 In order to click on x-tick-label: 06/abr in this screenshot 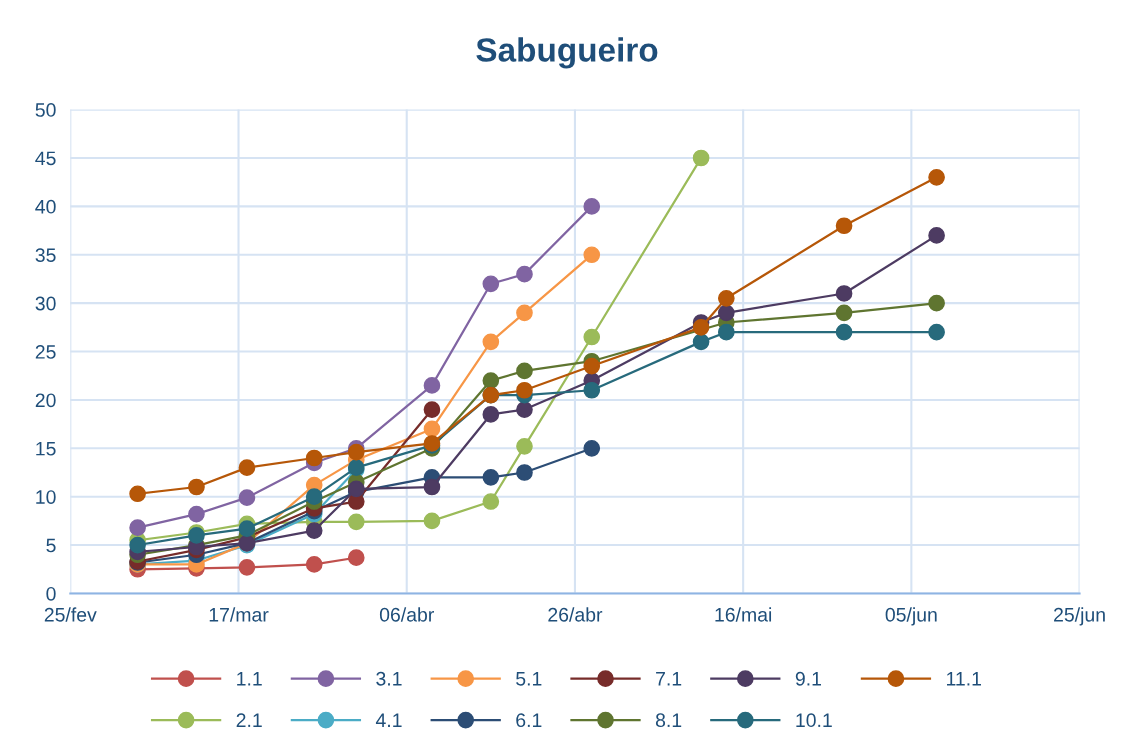, I will do `click(406, 614)`.